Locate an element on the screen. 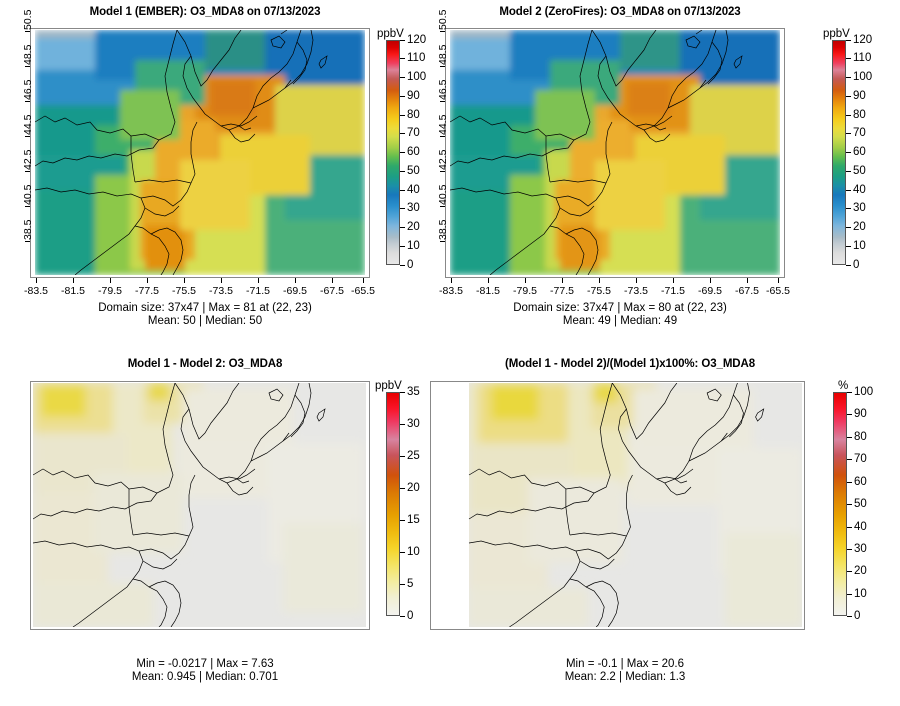  panel-top-right-map is located at coordinates (615, 152).